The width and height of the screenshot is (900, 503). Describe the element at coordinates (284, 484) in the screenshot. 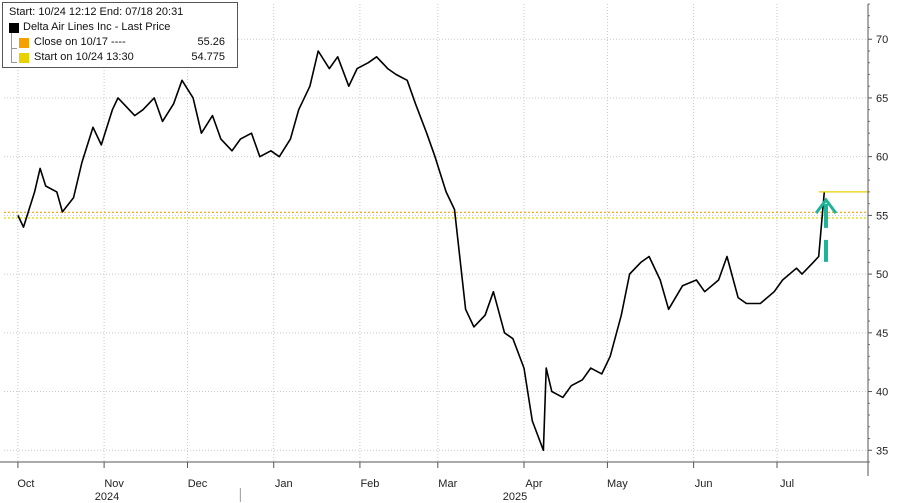

I see `x-tick-label: Jan` at that location.